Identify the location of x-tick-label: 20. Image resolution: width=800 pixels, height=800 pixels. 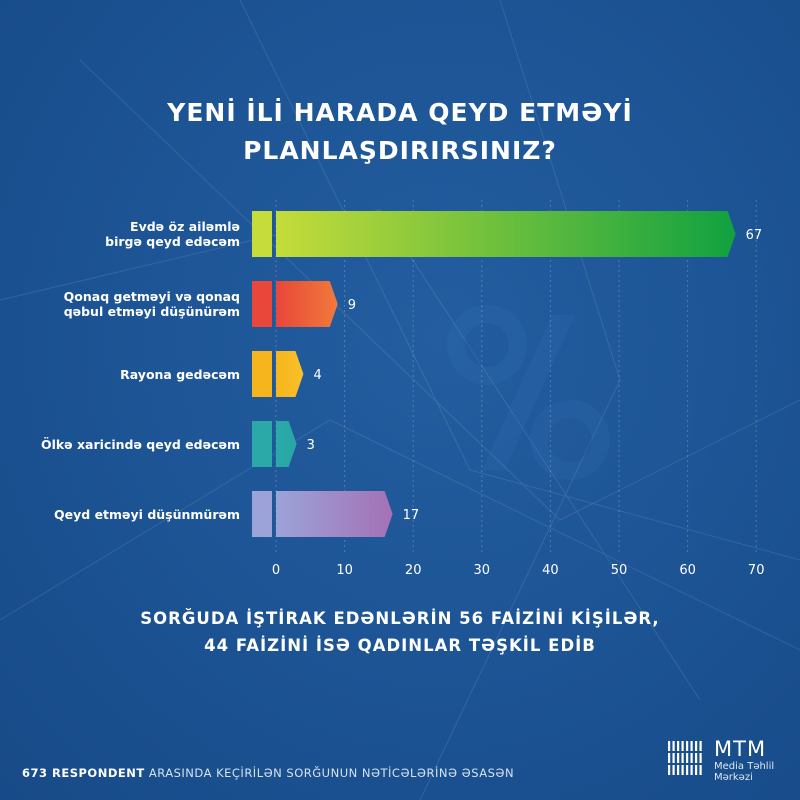
(413, 570).